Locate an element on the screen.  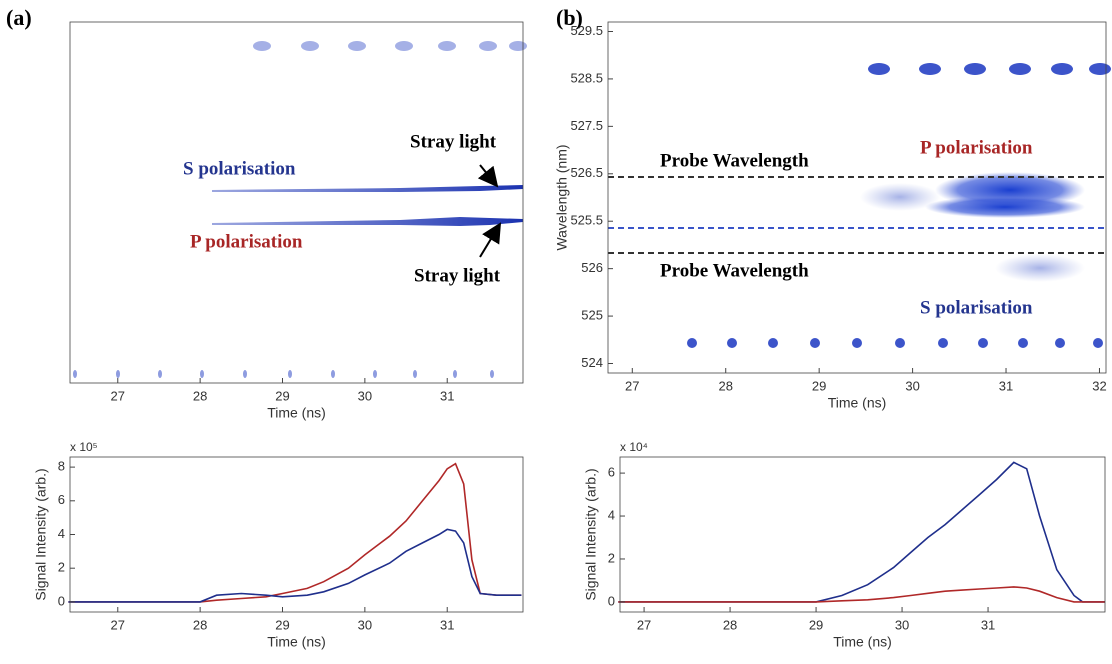
y-axis-label: Signal Intensity (arb.) is located at coordinates (41, 534).